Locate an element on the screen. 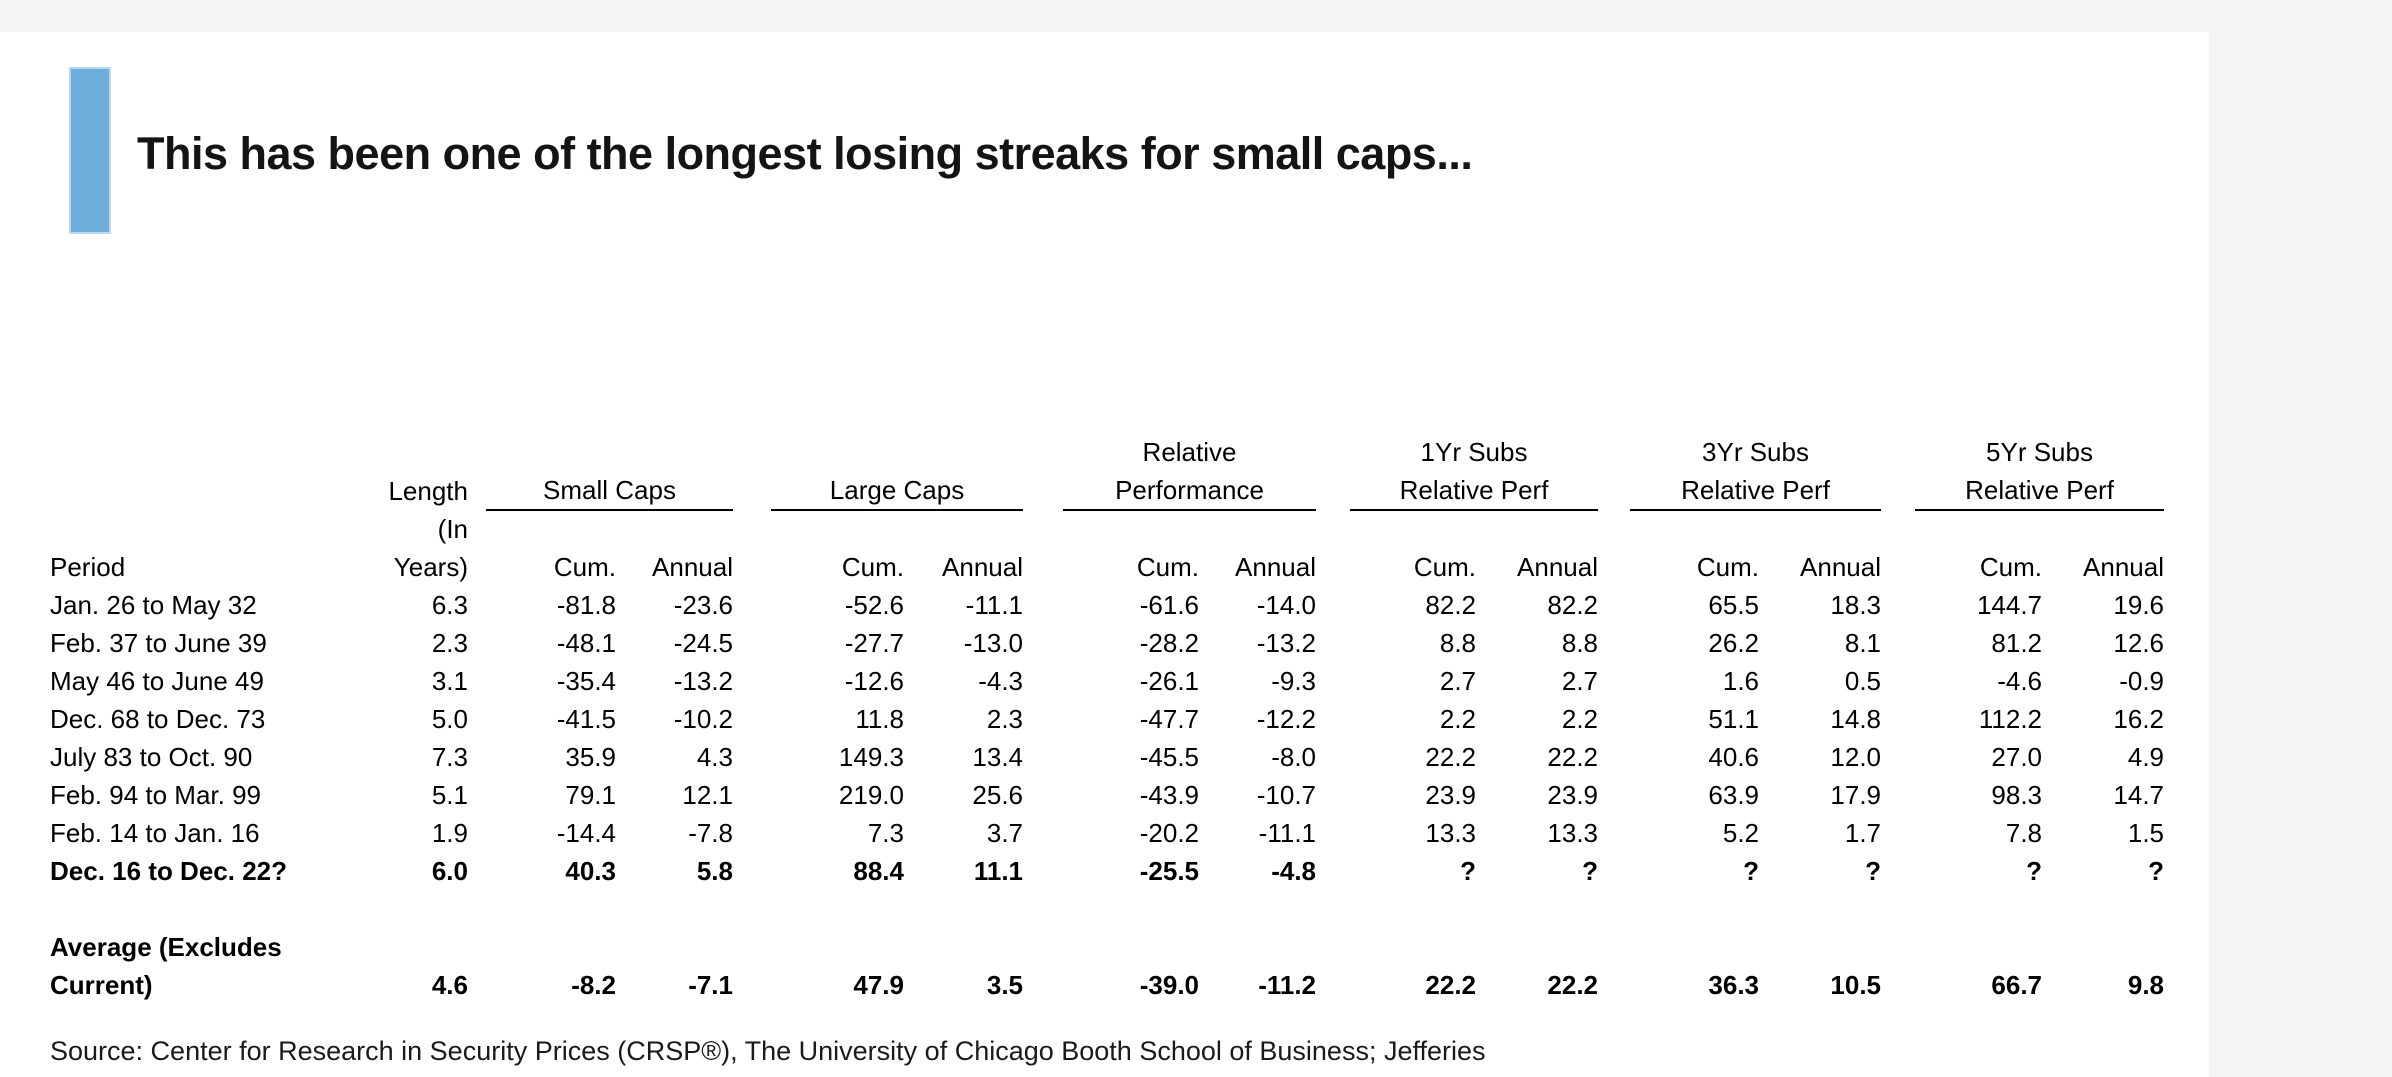 Image resolution: width=2392 pixels, height=1077 pixels. col-header-3yr-cum: Cum. is located at coordinates (1728, 567).